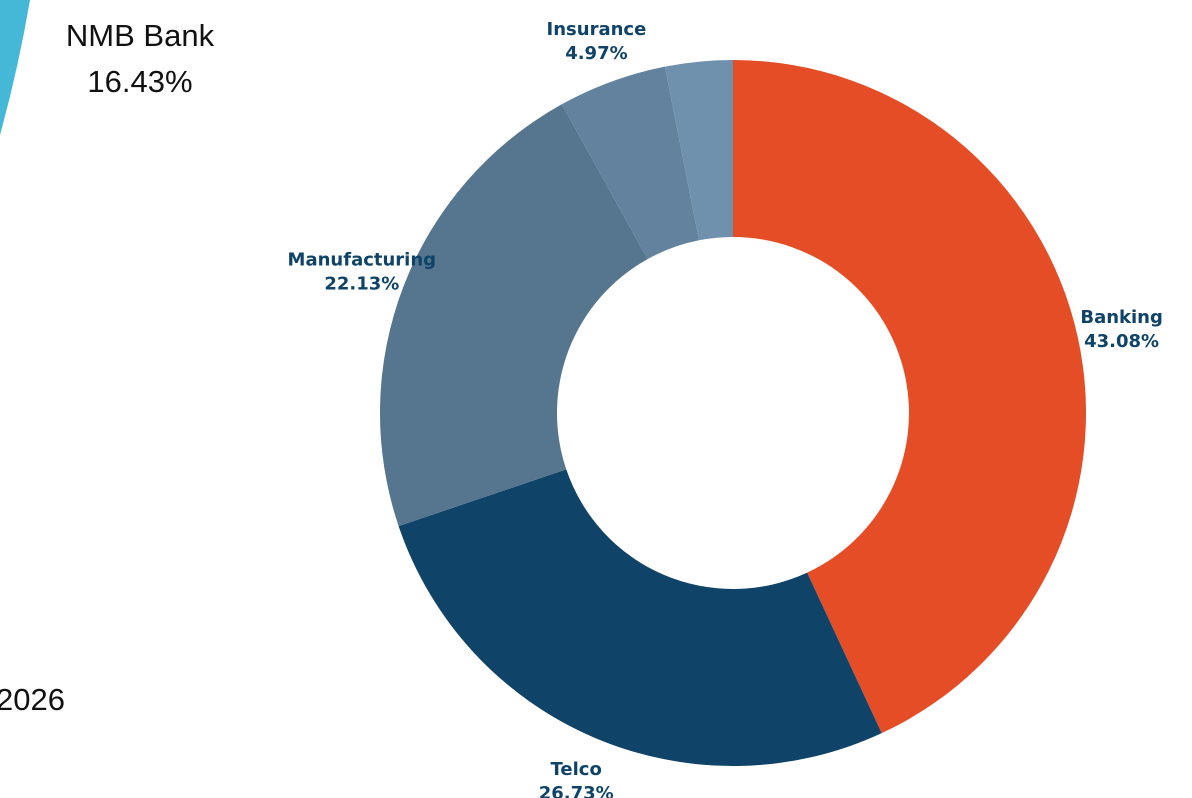  I want to click on slice-label: Banking, so click(1121, 317).